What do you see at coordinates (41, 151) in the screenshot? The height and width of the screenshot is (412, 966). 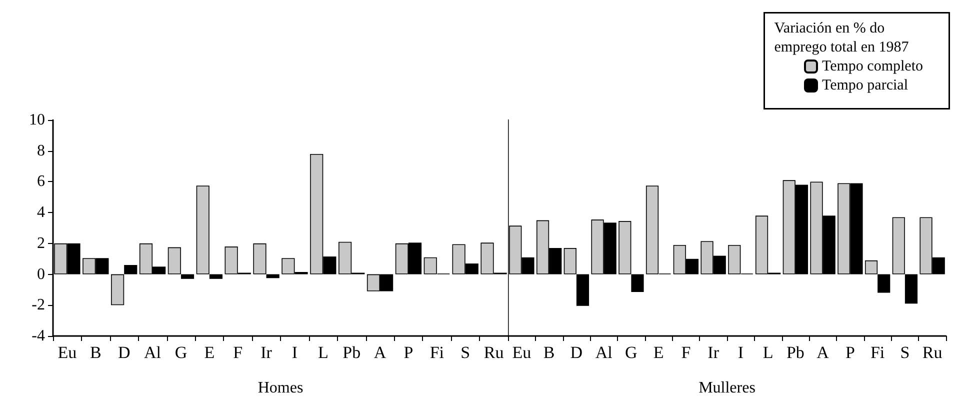 I see `y-tick-label: 8` at bounding box center [41, 151].